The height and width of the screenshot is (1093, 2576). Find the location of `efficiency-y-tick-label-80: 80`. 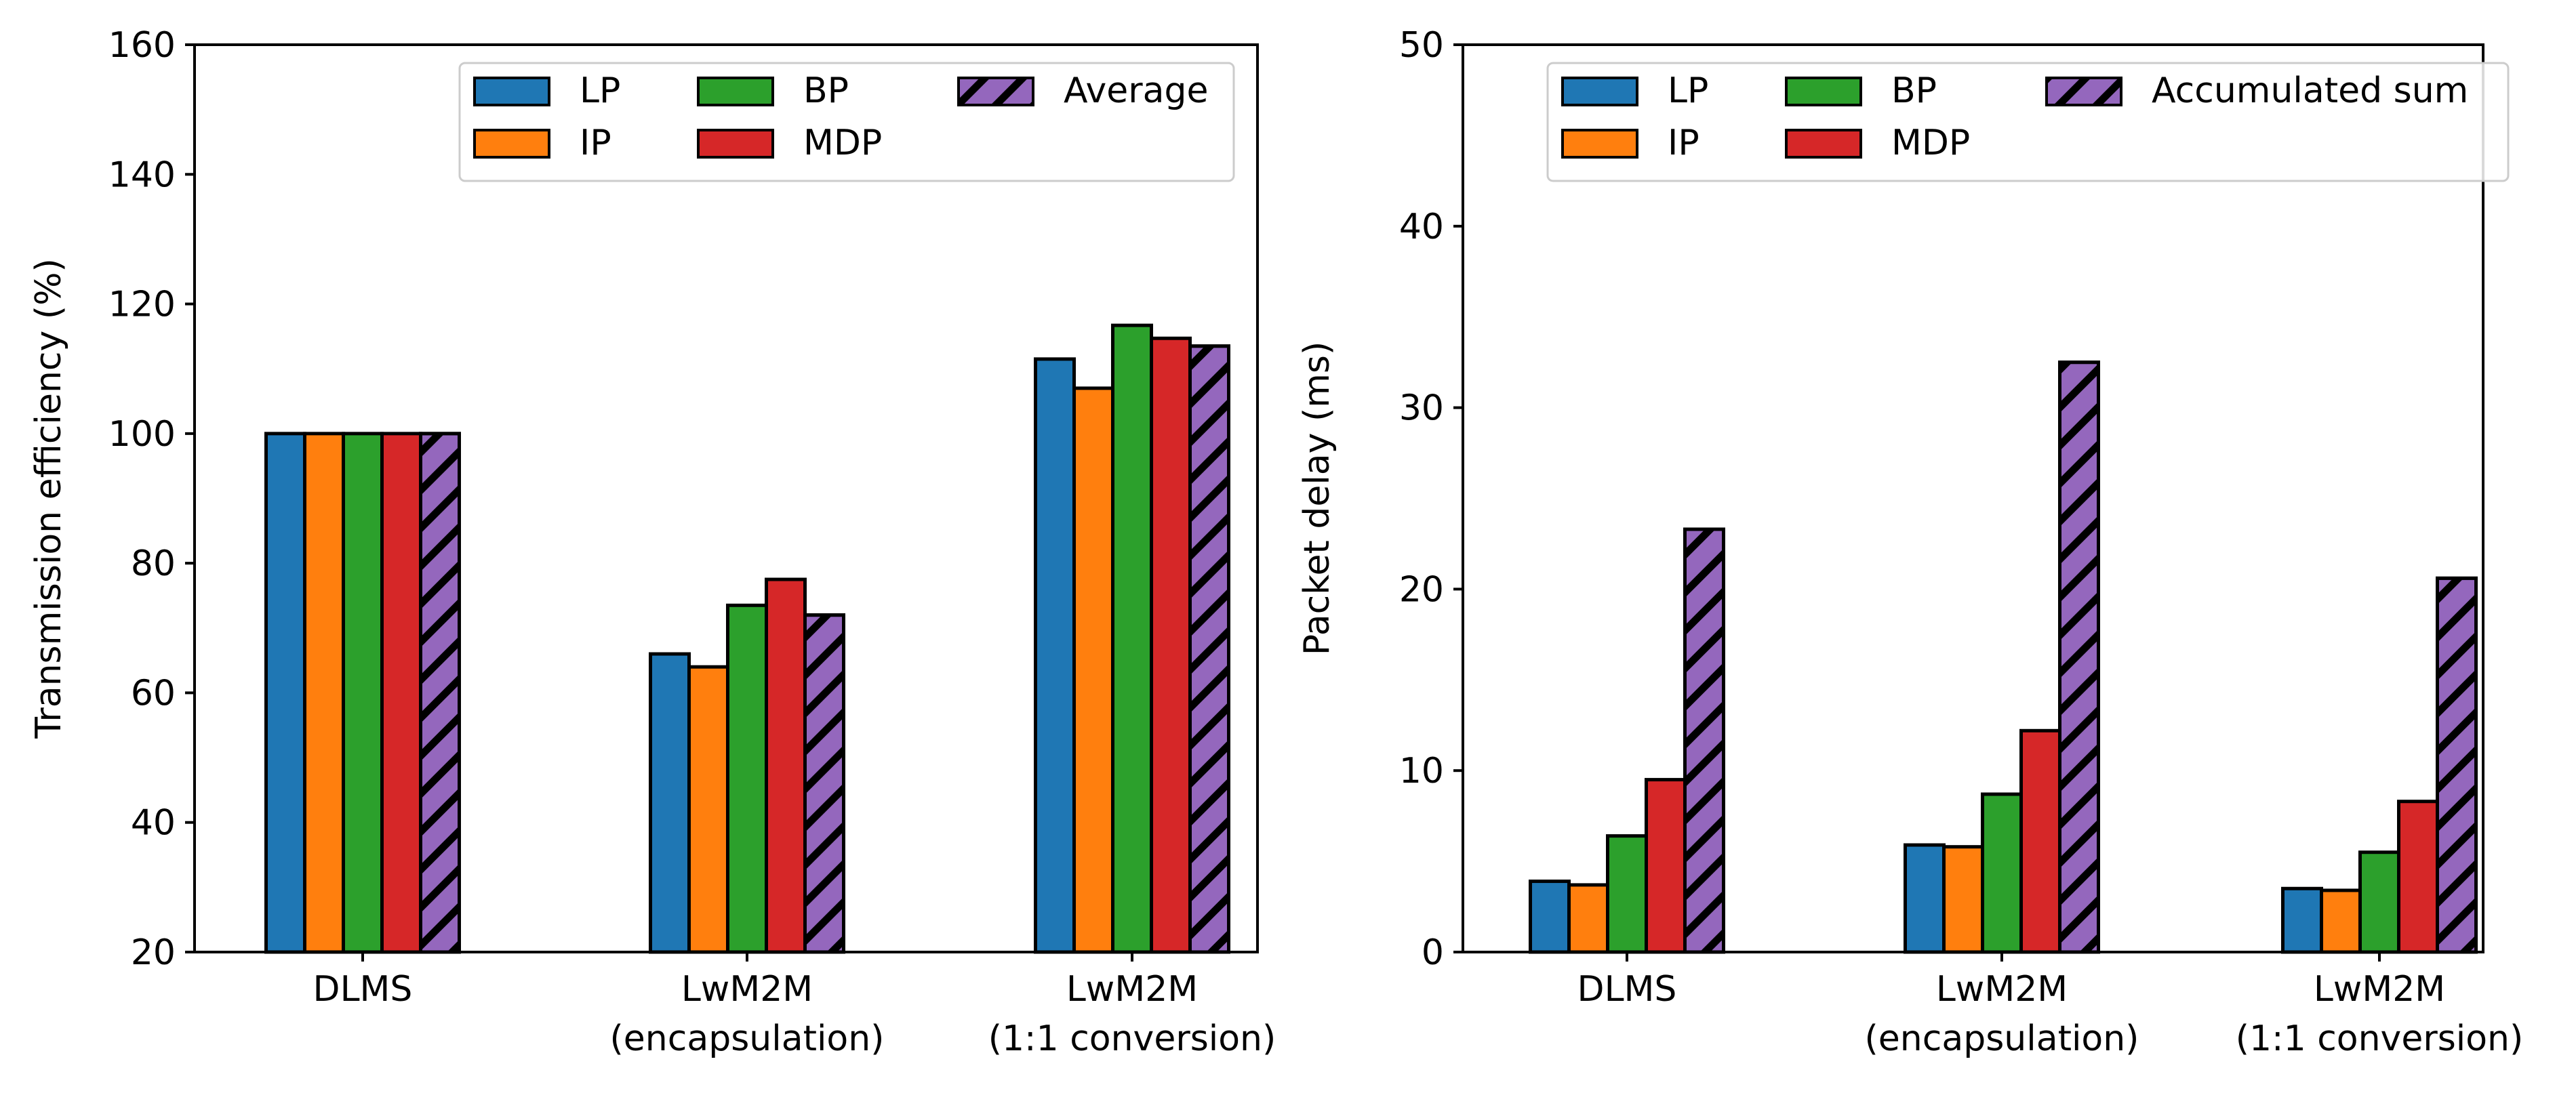

efficiency-y-tick-label-80: 80 is located at coordinates (153, 563).